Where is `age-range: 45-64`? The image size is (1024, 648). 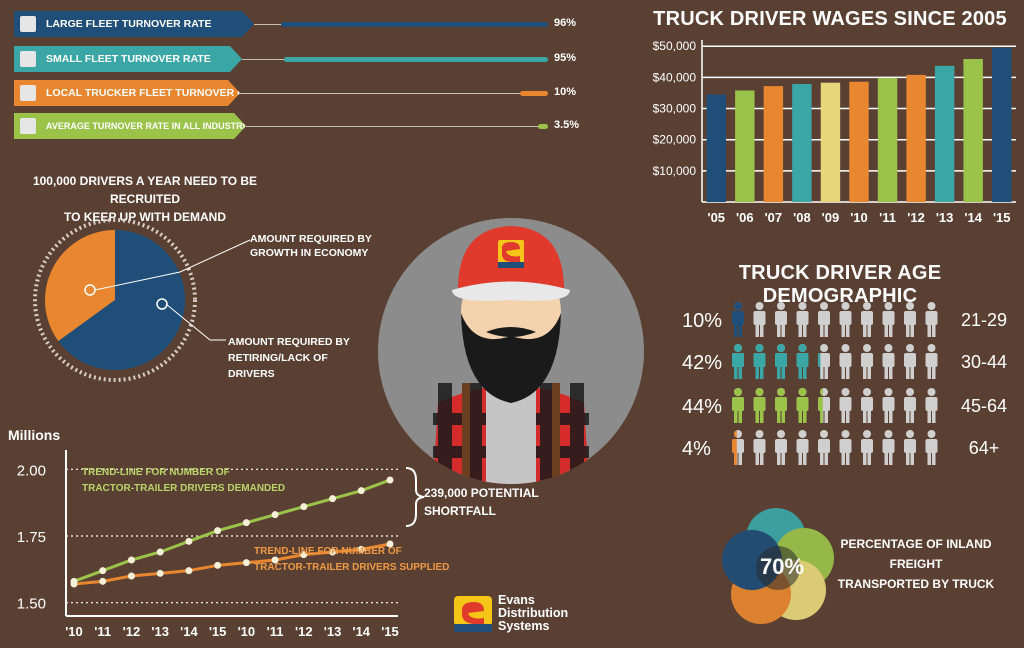
age-range: 45-64 is located at coordinates (984, 406).